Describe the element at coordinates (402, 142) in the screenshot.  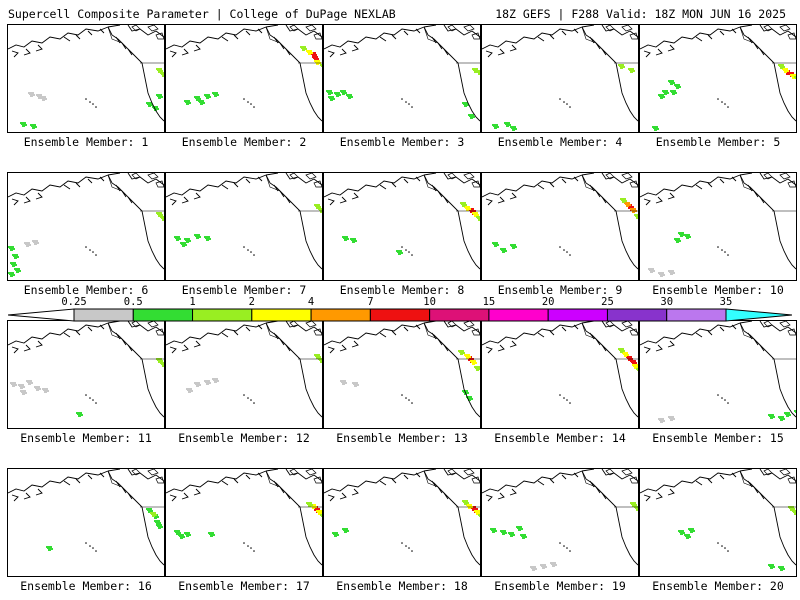
I see `member-label: Ensemble Member: 3` at that location.